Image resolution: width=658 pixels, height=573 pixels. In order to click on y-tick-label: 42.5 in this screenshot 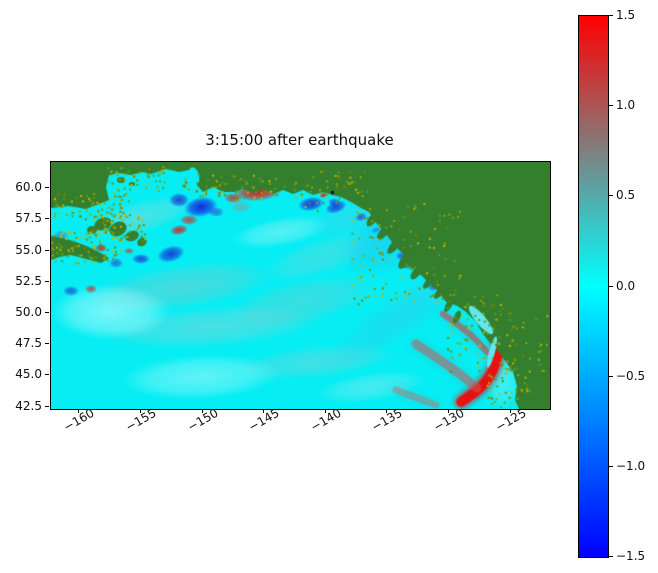, I will do `click(28, 405)`.